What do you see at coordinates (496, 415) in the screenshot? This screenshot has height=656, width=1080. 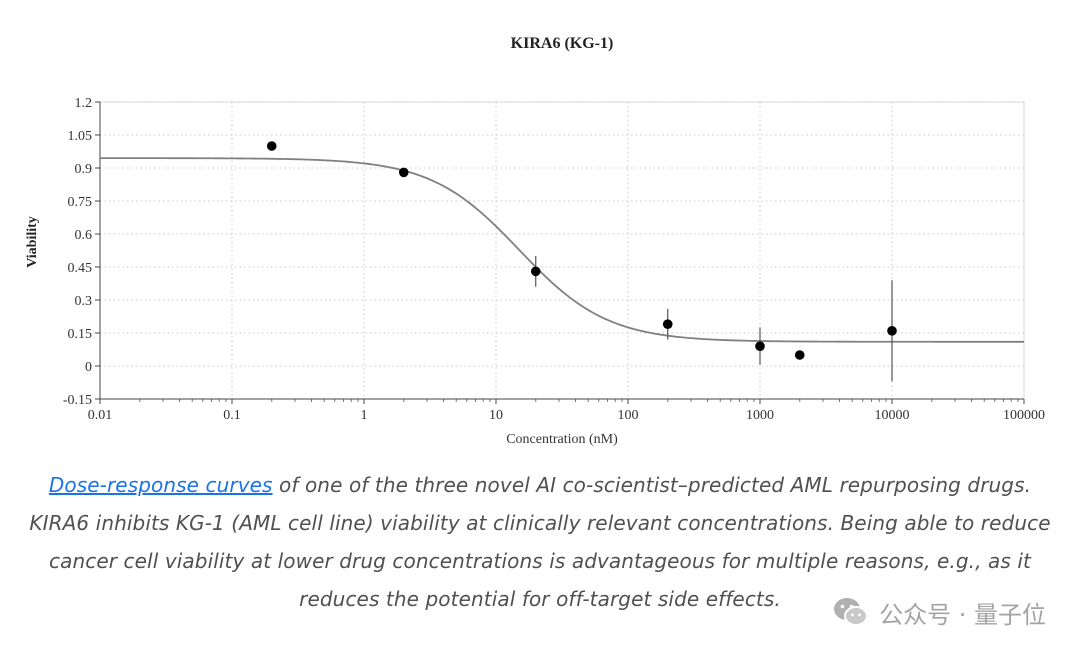 I see `x-tick-label: 10` at bounding box center [496, 415].